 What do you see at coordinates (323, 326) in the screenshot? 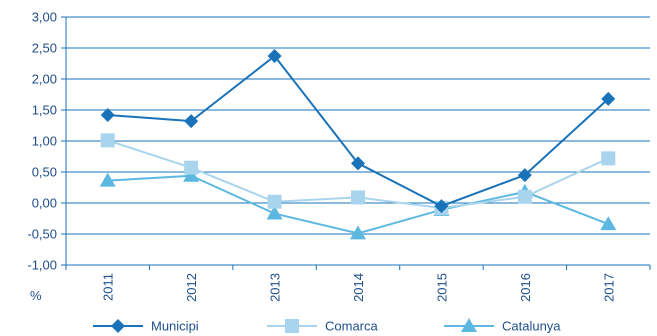
I see `legend-item-comarca: Comarca` at bounding box center [323, 326].